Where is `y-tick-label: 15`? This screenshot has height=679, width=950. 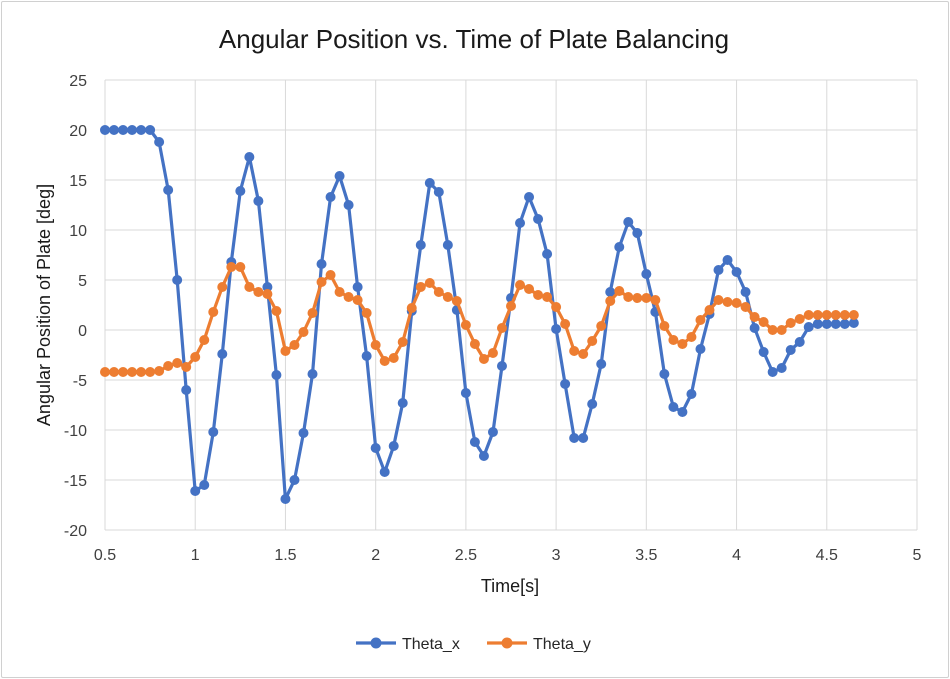 y-tick-label: 15 is located at coordinates (78, 181).